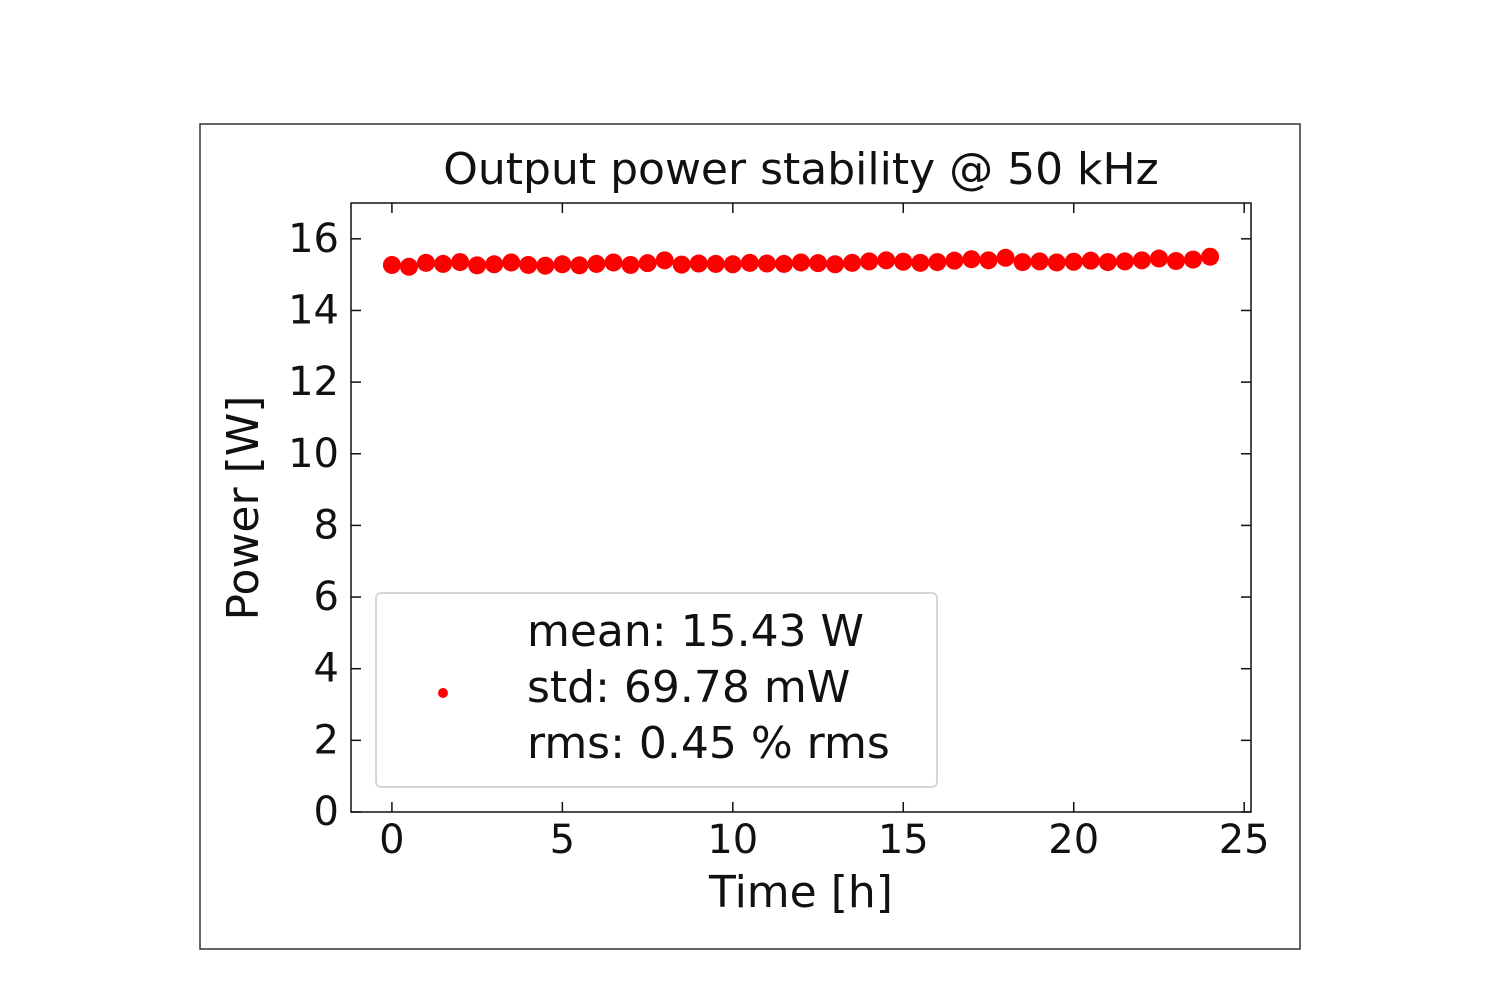 The image size is (1500, 1000). What do you see at coordinates (326, 525) in the screenshot?
I see `y-tick-label: 8` at bounding box center [326, 525].